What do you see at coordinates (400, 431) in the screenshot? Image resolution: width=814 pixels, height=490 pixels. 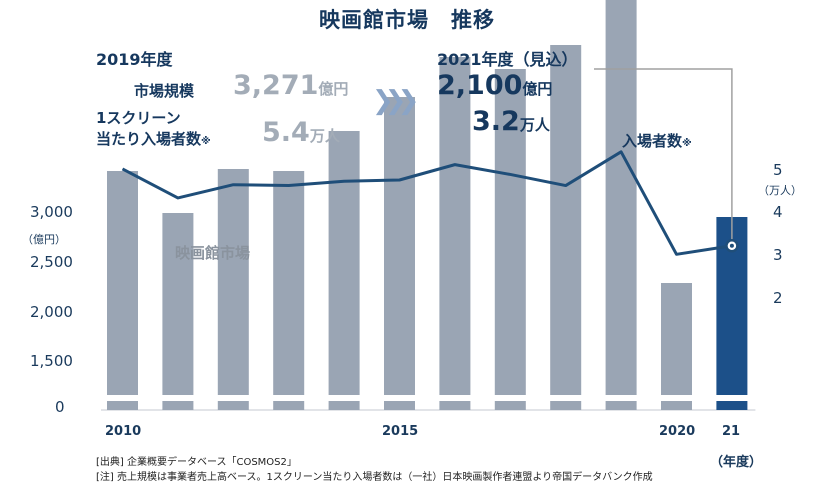 I see `x-label-2015: 2015` at bounding box center [400, 431].